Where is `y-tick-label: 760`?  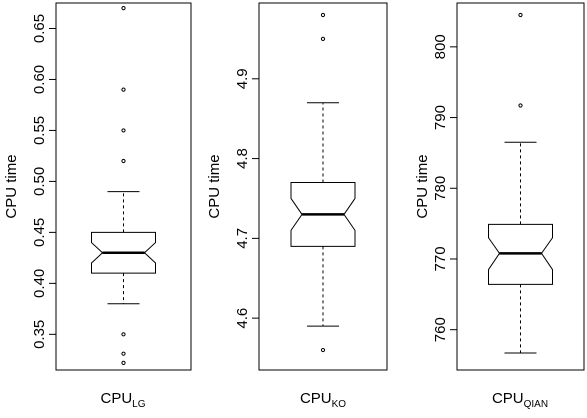 y-tick-label: 760 is located at coordinates (440, 329).